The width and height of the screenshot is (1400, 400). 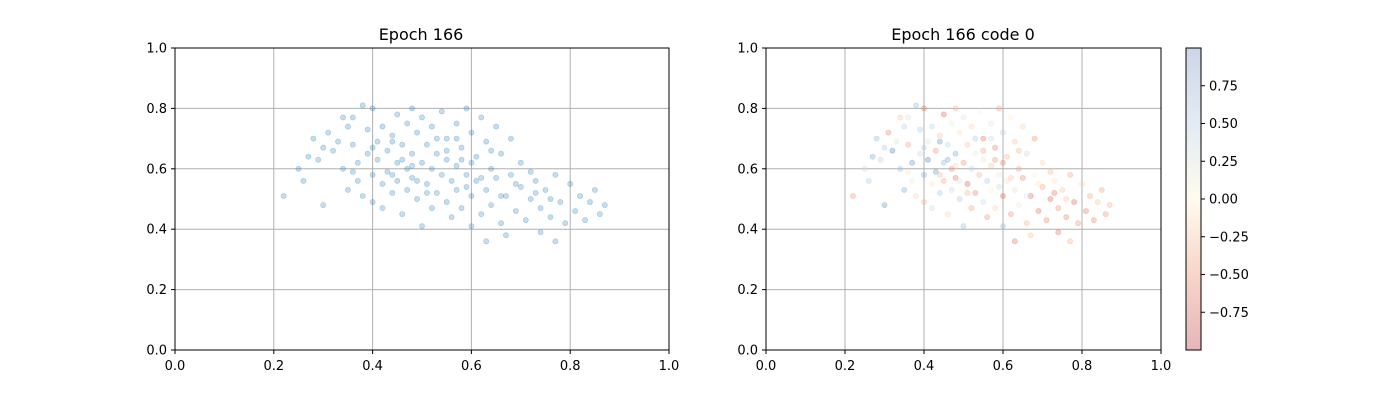 I want to click on colorbar-tick-label: −0.25, so click(x=1229, y=237).